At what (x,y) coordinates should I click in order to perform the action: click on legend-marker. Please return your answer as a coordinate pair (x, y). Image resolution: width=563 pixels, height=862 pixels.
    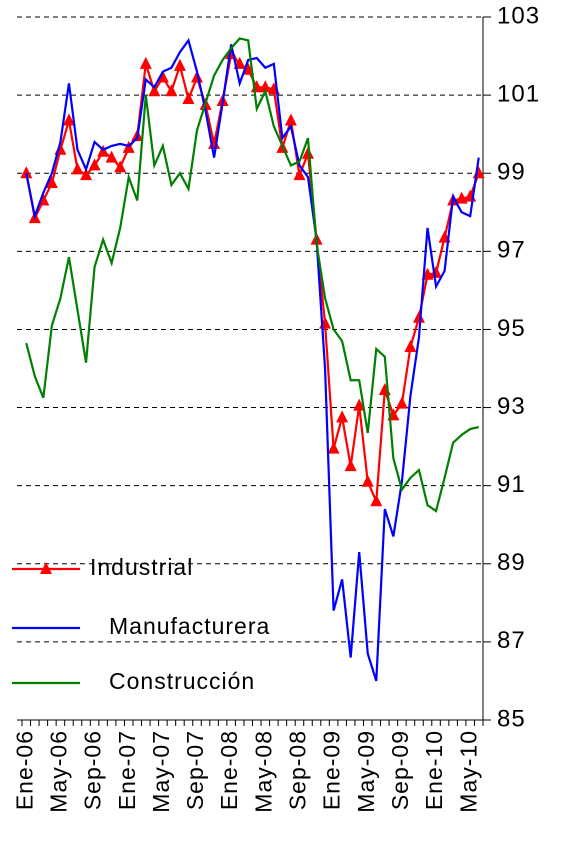
    Looking at the image, I should click on (46, 568).